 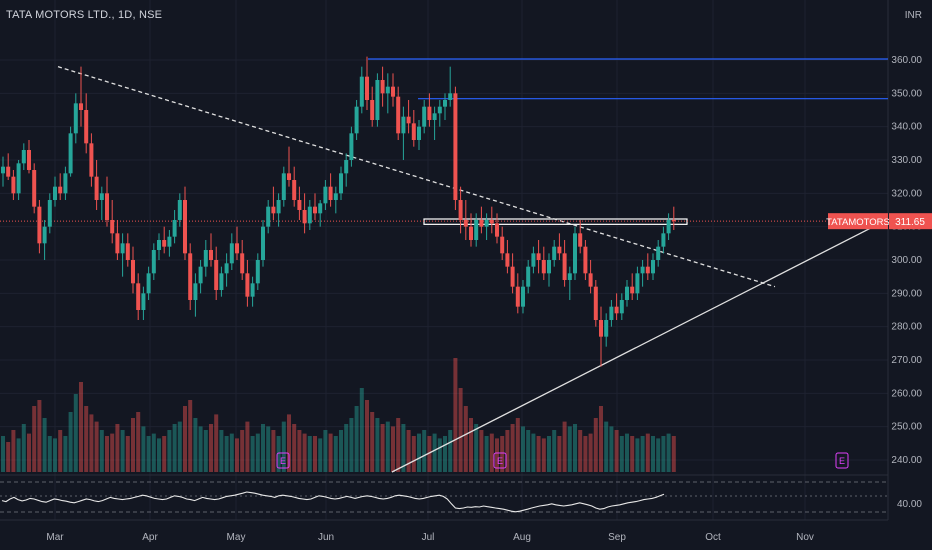 I want to click on x-tick-label: Oct, so click(x=713, y=537).